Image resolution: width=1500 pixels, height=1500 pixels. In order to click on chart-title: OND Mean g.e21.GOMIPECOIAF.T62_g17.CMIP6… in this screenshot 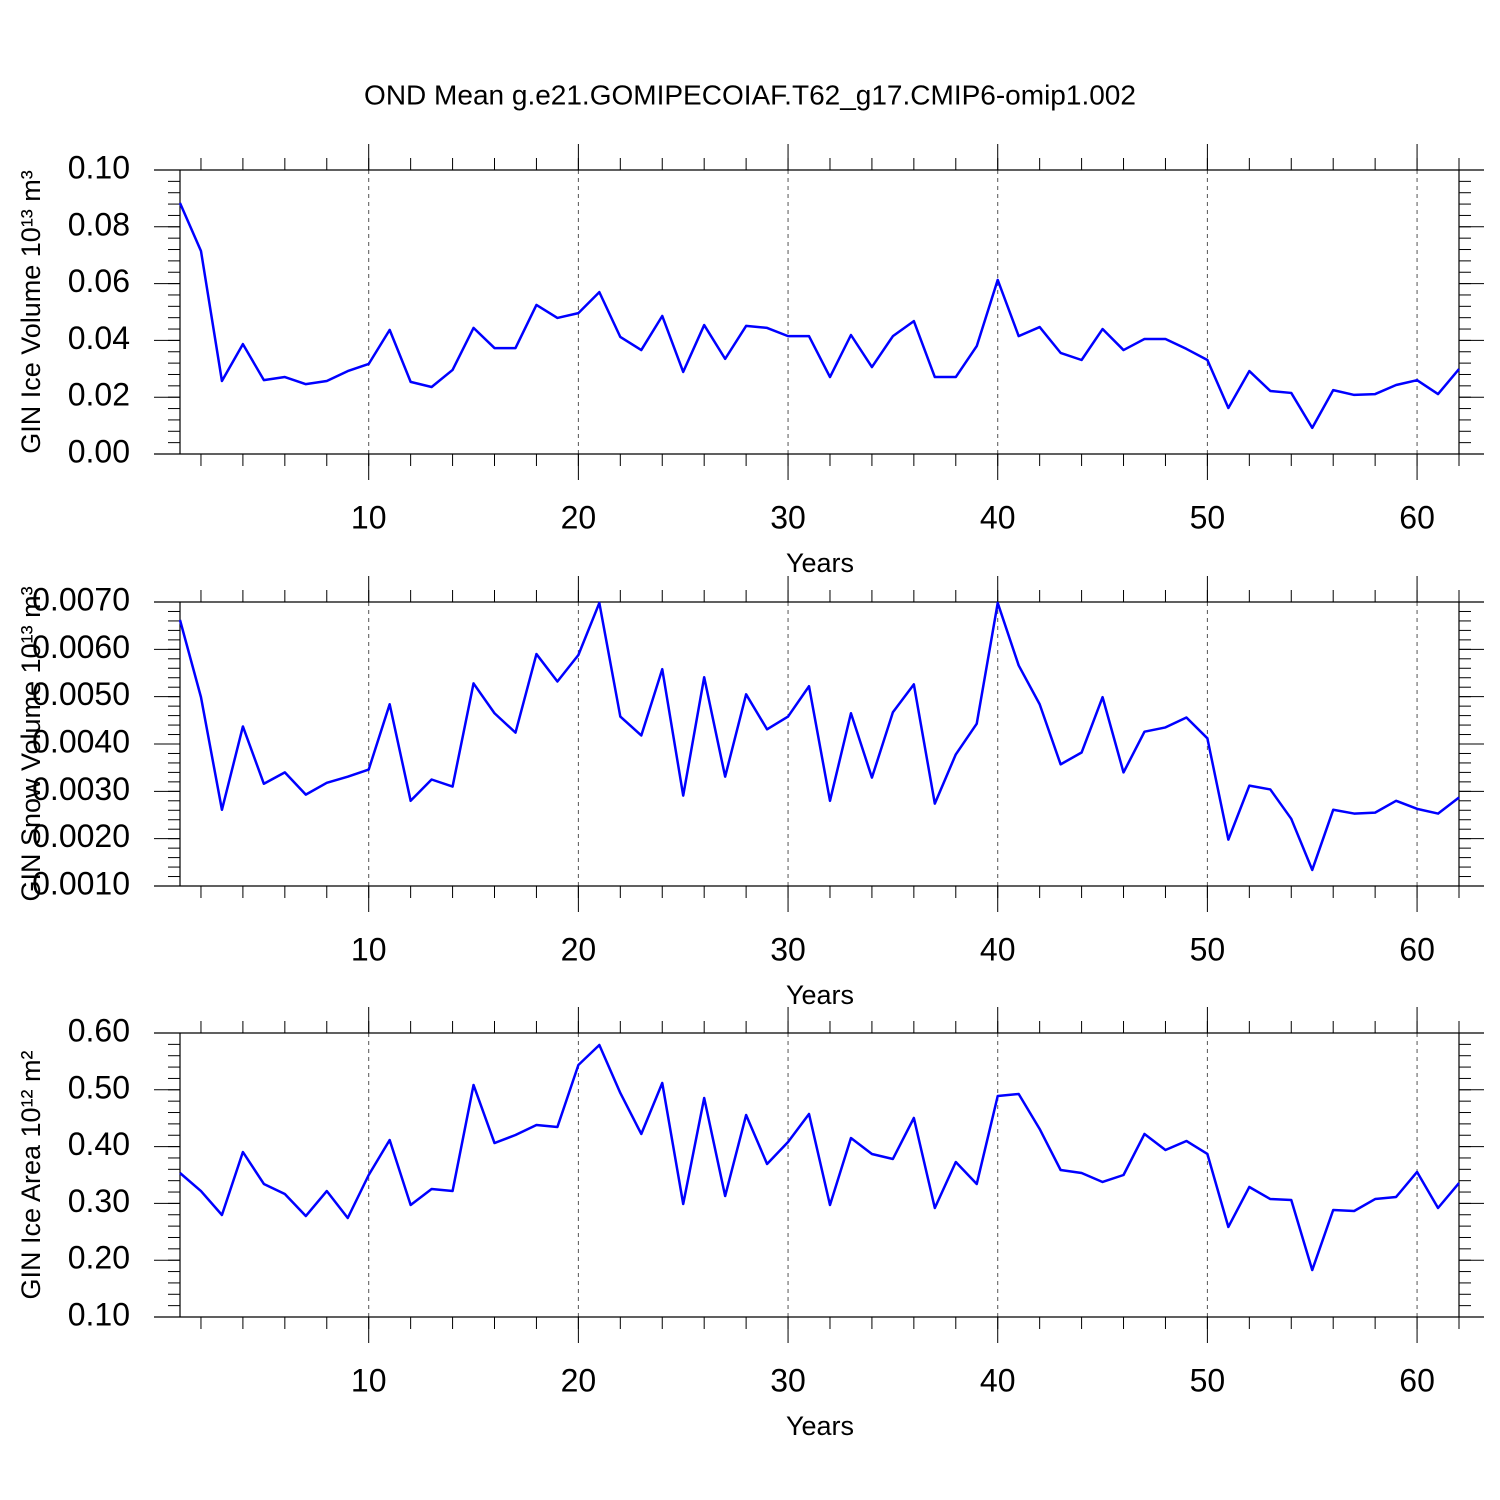, I will do `click(750, 94)`.